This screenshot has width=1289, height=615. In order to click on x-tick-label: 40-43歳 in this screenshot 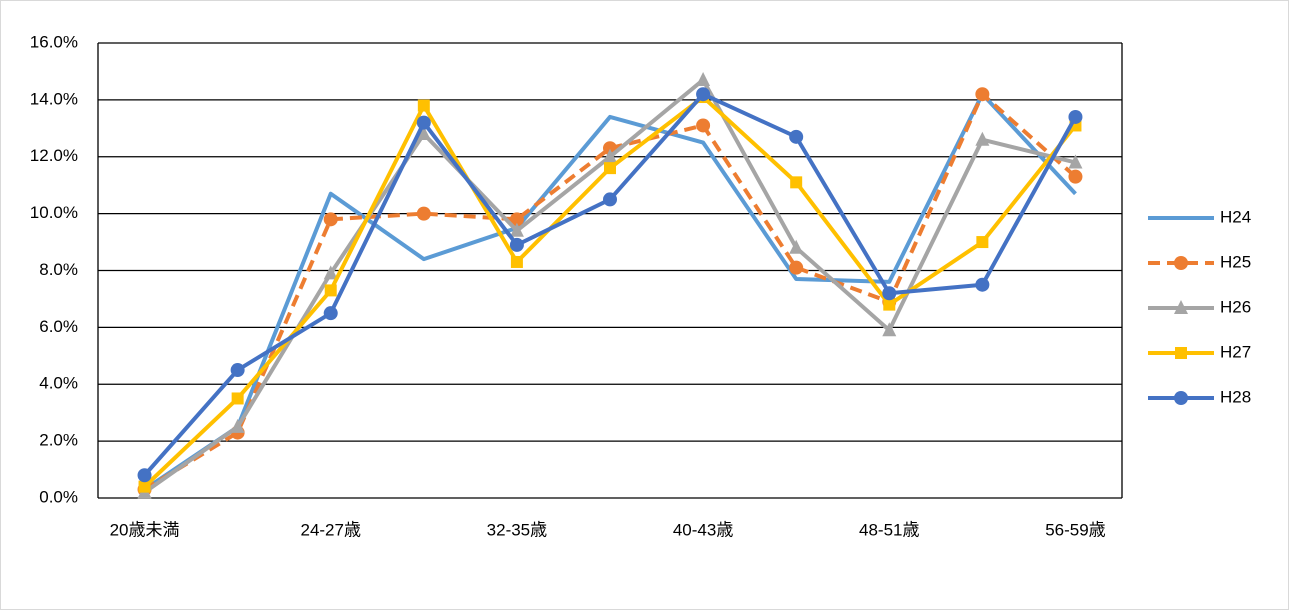, I will do `click(703, 529)`.